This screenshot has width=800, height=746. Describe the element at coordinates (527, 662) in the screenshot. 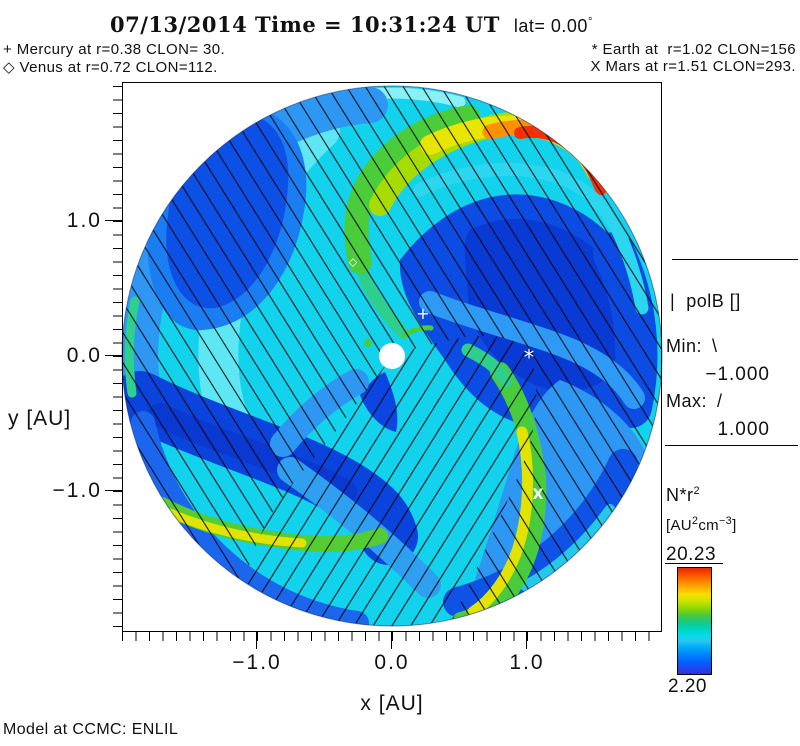

I see `x-tick-label: 1.0` at that location.